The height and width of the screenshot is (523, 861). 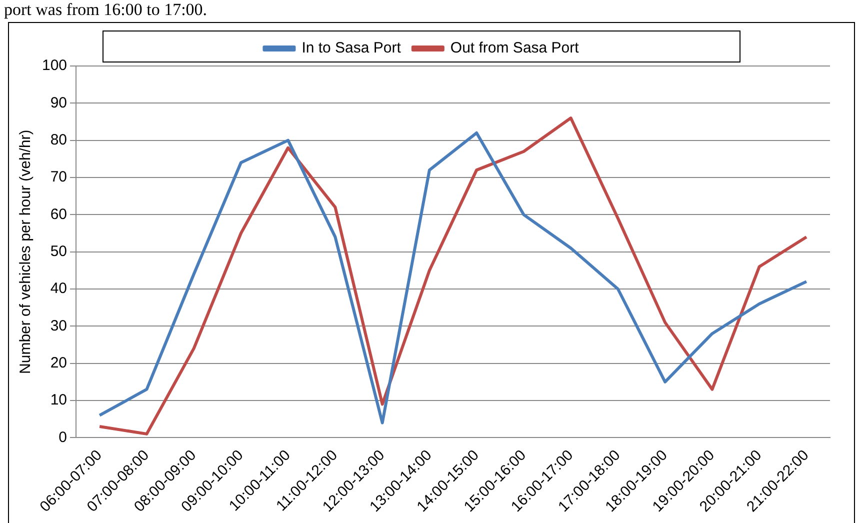 I want to click on y-axis-title: Number of vehicles per hour (veh/hr), so click(x=25, y=252).